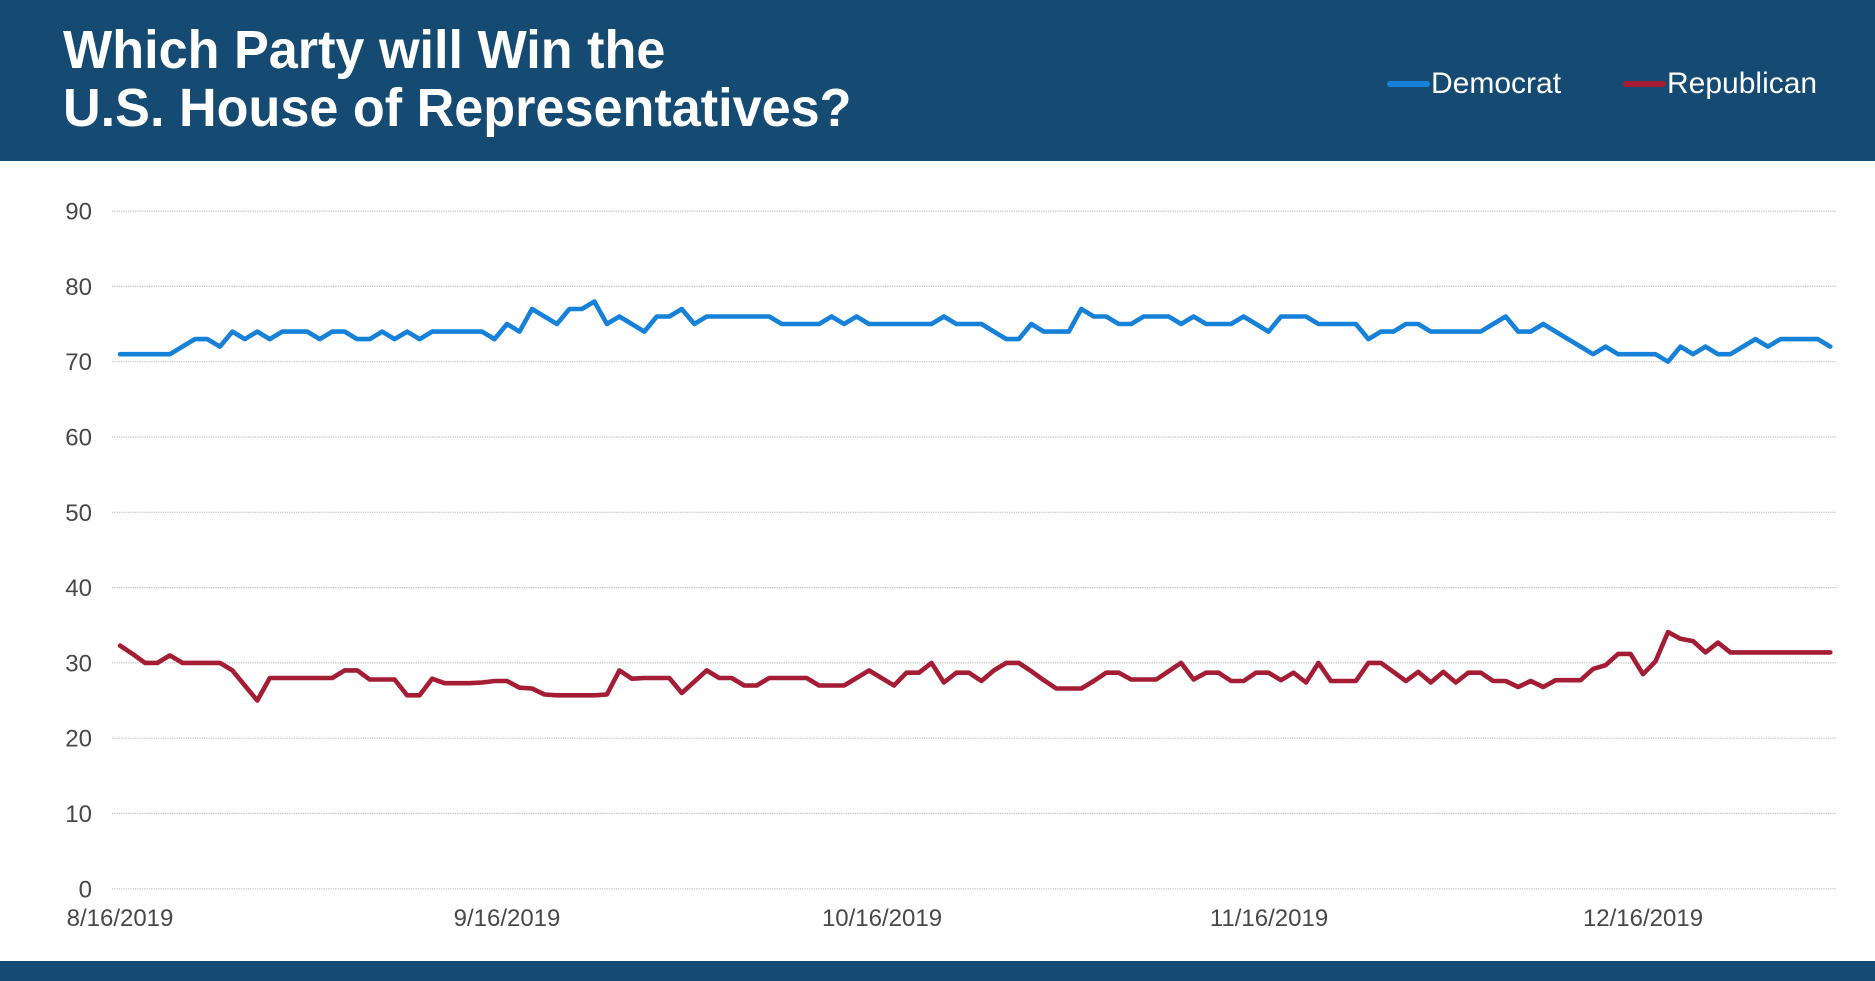 The width and height of the screenshot is (1875, 981). Describe the element at coordinates (78, 663) in the screenshot. I see `svg-text: 30` at that location.